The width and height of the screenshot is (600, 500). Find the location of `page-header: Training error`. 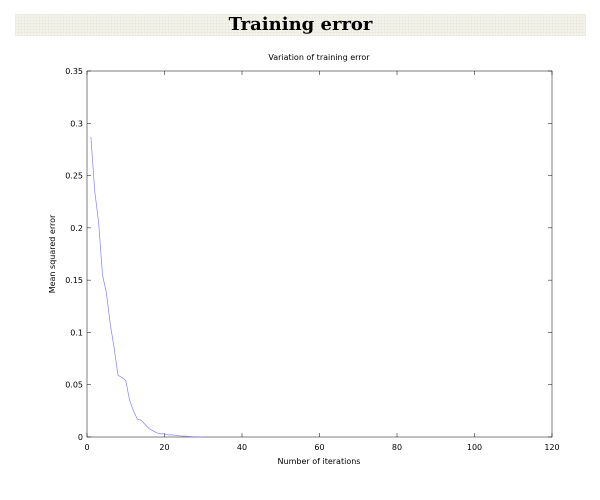

page-header: Training error is located at coordinates (300, 25).